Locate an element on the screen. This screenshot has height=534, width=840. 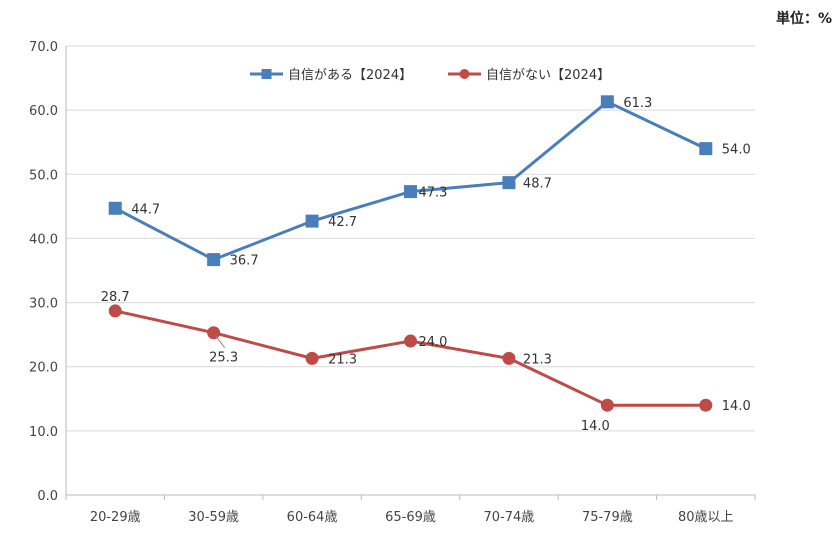
x-tick-label-4: 70-74歳 is located at coordinates (509, 517).